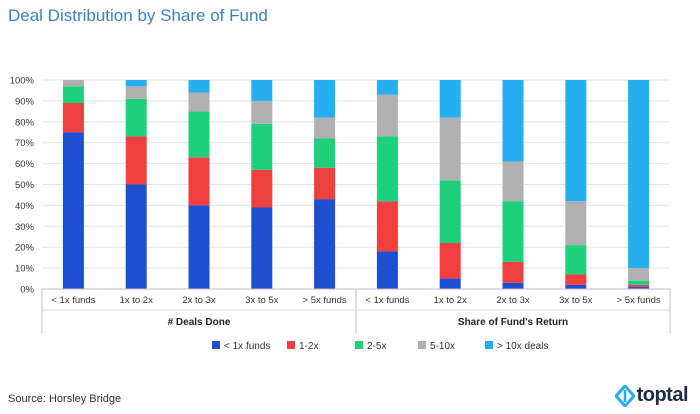  What do you see at coordinates (27, 290) in the screenshot?
I see `y-tick-label: 0%` at bounding box center [27, 290].